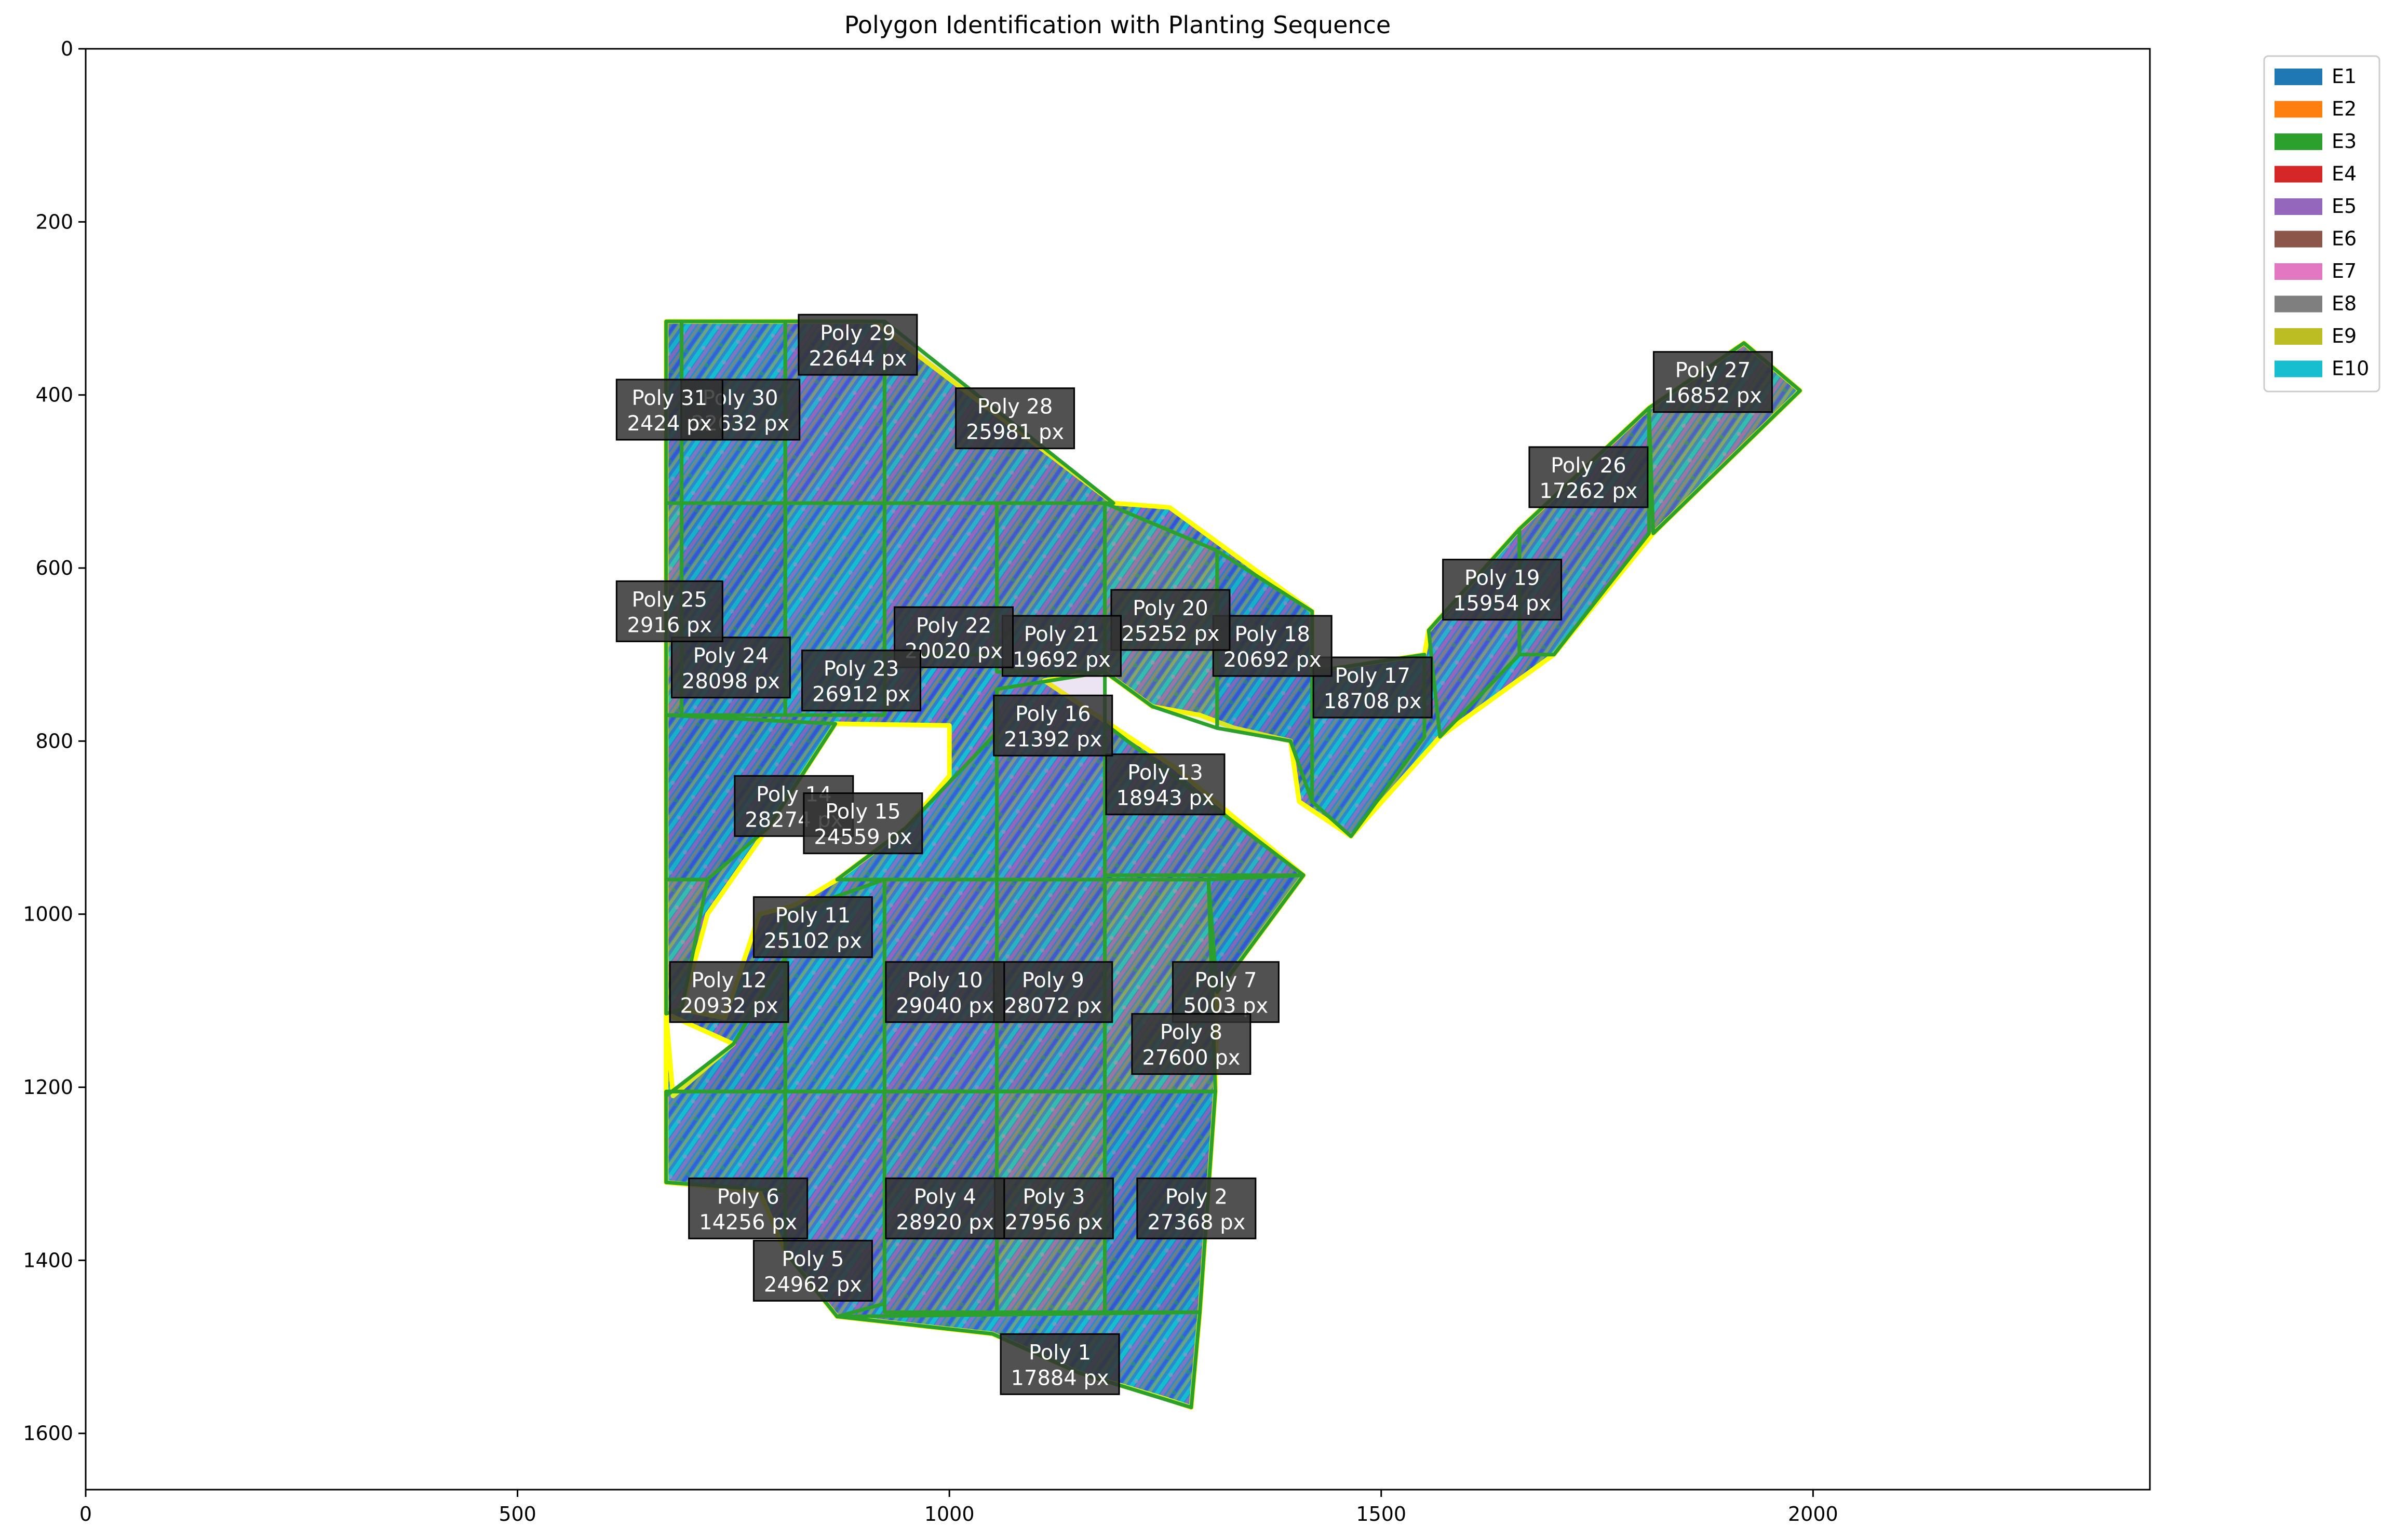 Image resolution: width=2395 pixels, height=1540 pixels. What do you see at coordinates (1713, 396) in the screenshot?
I see `polygon-area: 16852 px` at bounding box center [1713, 396].